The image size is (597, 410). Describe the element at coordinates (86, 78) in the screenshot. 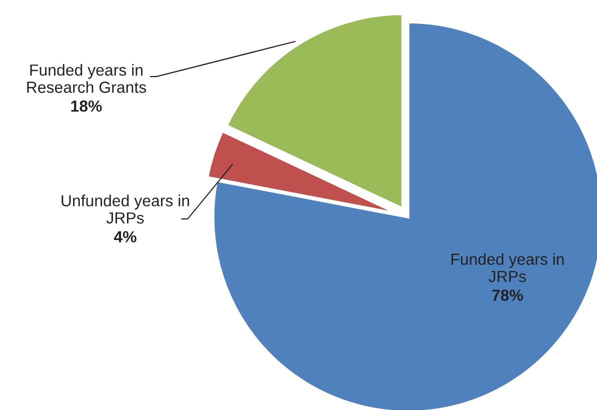

I see `slice-label: Funded years in Research Grants` at that location.